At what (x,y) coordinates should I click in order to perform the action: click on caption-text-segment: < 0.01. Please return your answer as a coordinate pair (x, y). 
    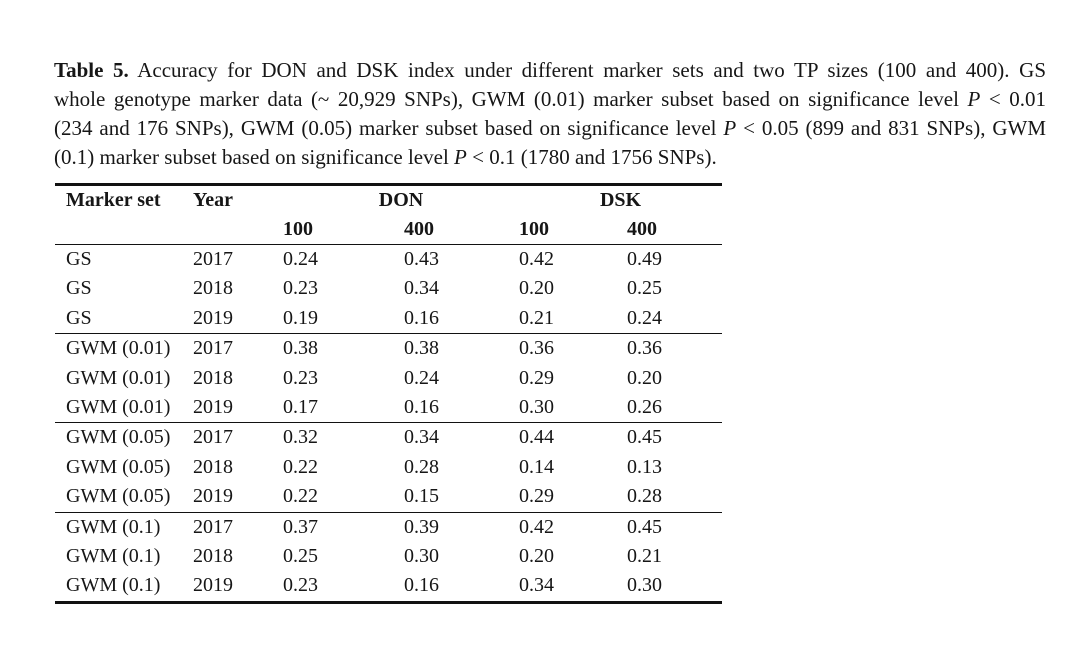
    Looking at the image, I should click on (1013, 99).